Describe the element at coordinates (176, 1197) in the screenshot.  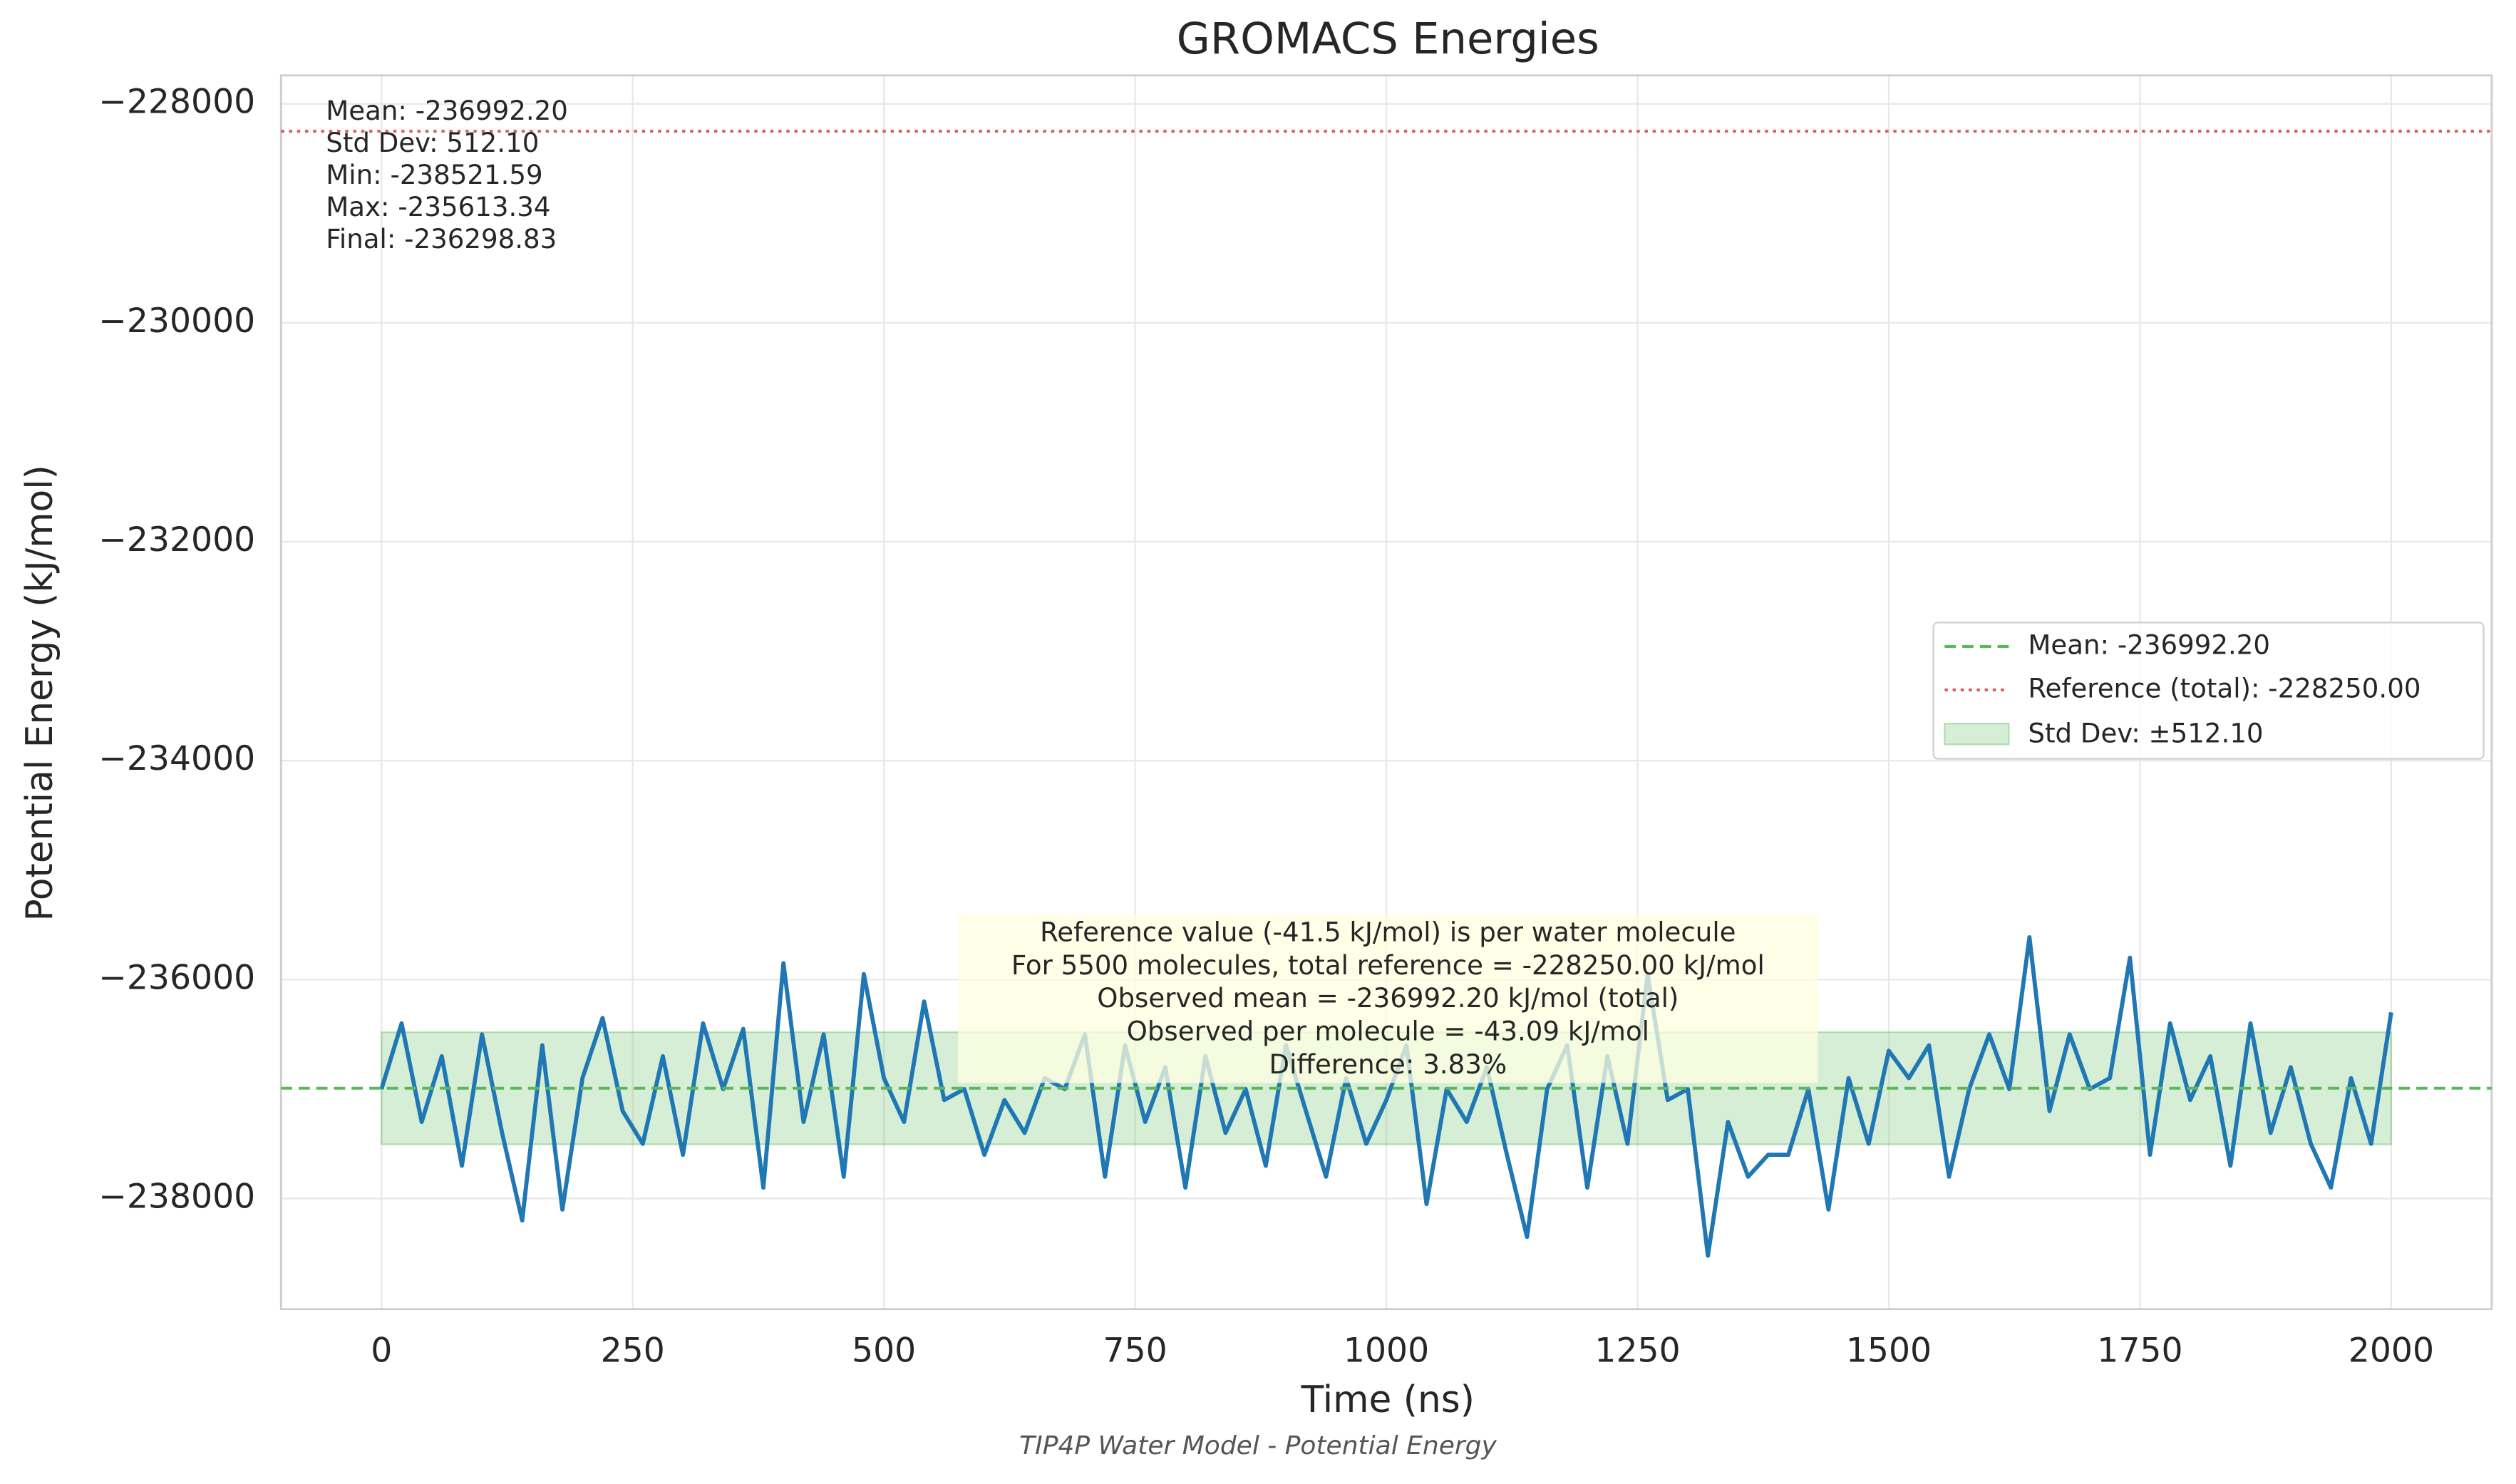
I see `y-tick-label: −238000` at that location.